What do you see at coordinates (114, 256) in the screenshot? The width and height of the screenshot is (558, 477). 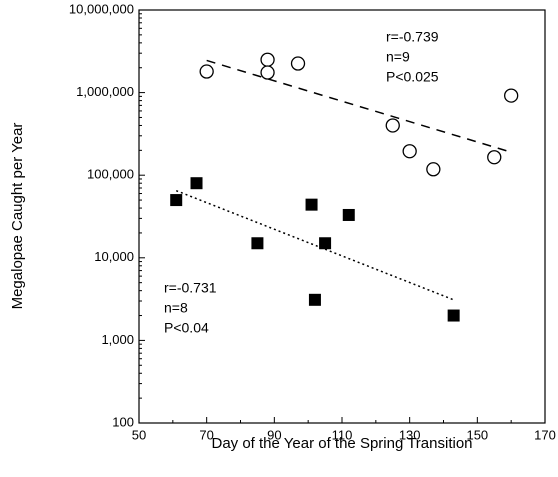 I see `y-tick-label: 10,000` at bounding box center [114, 256].